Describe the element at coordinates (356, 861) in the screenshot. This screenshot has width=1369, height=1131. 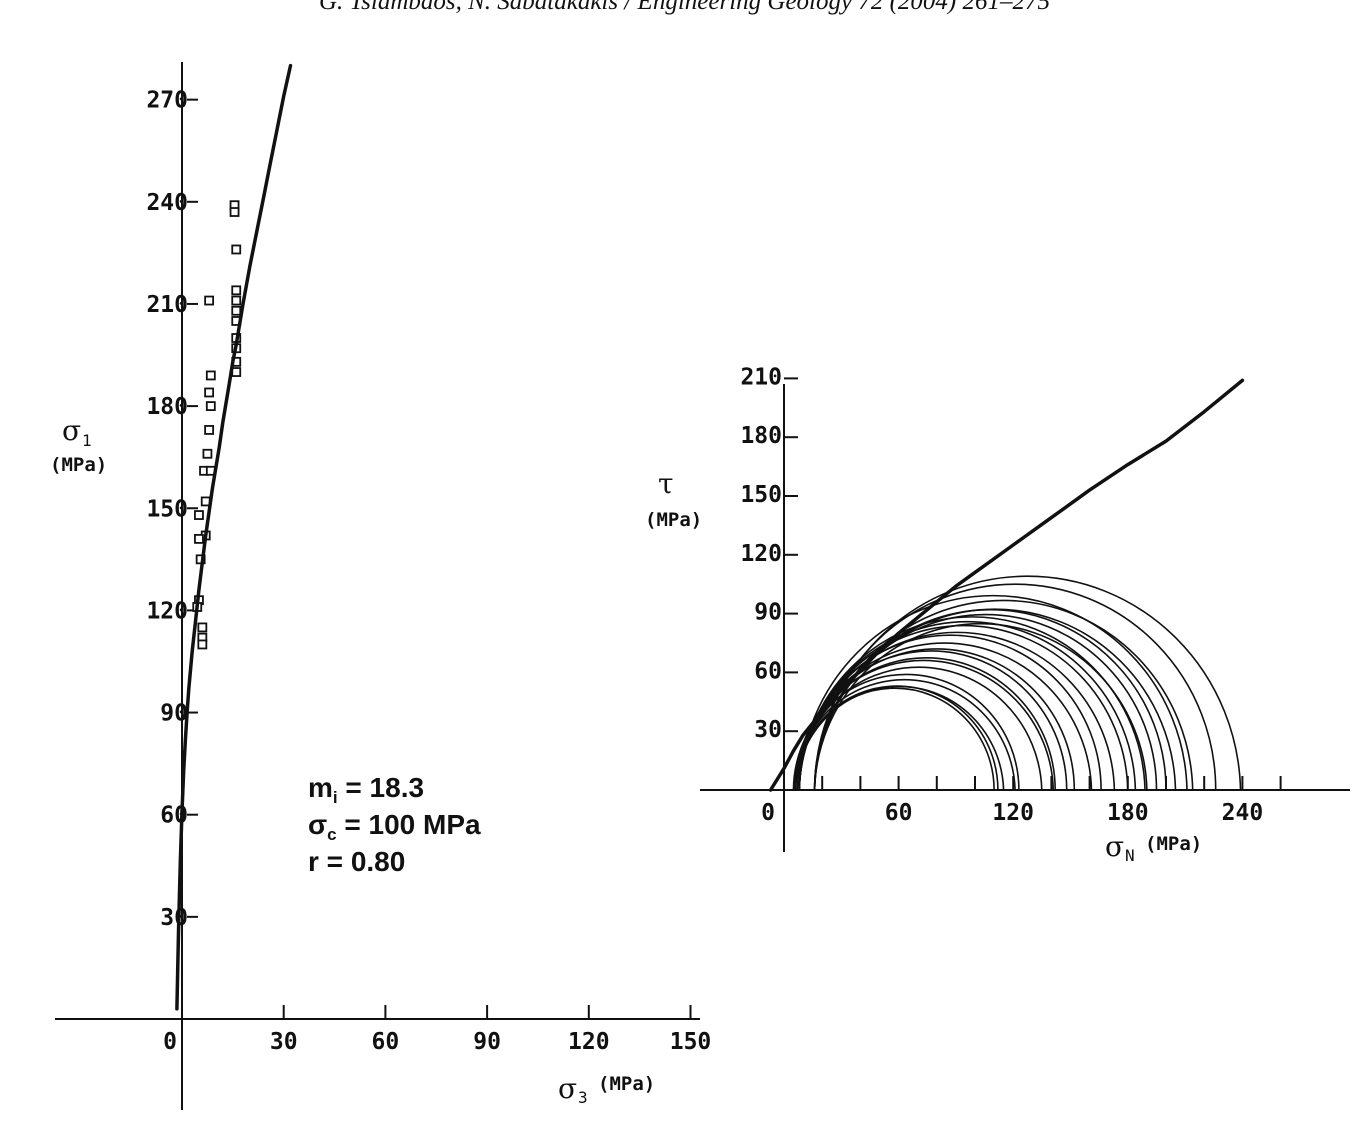
I see `annotation-line: r = 0.80` at that location.